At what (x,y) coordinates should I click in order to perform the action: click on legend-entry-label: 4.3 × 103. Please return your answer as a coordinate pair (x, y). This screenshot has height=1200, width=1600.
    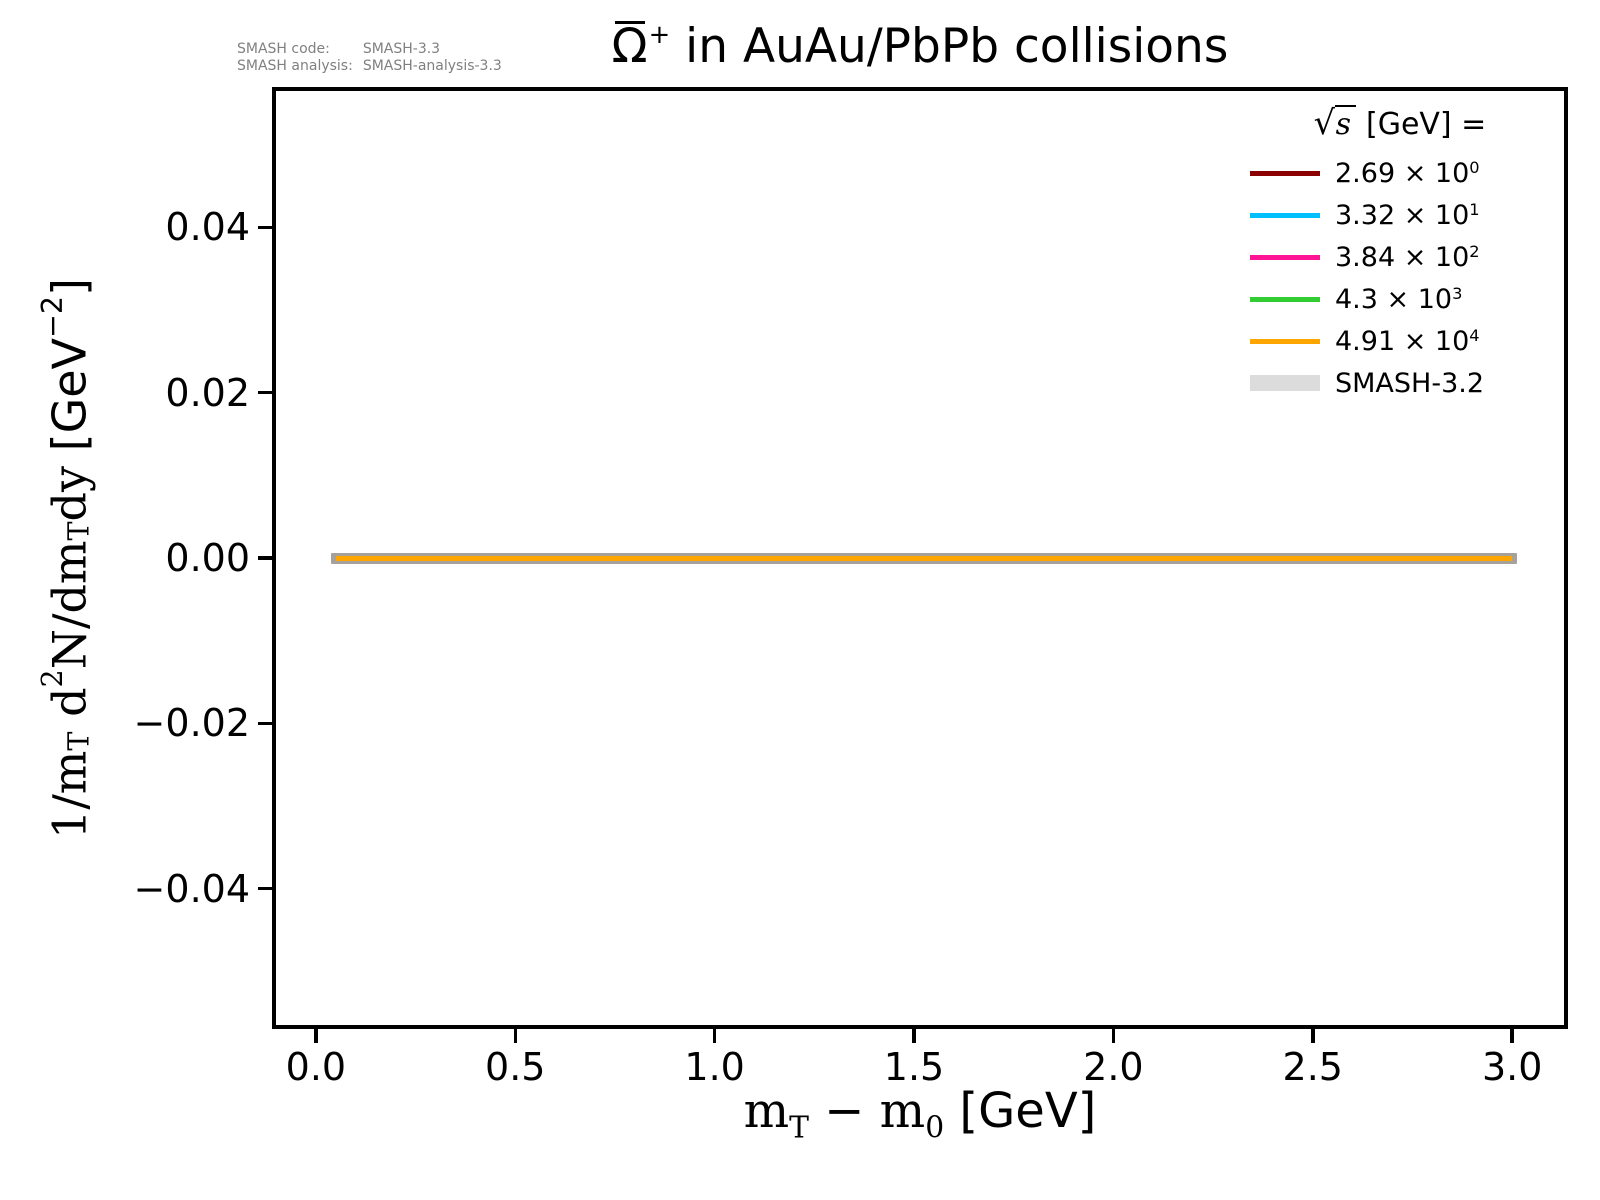
    Looking at the image, I should click on (1399, 299).